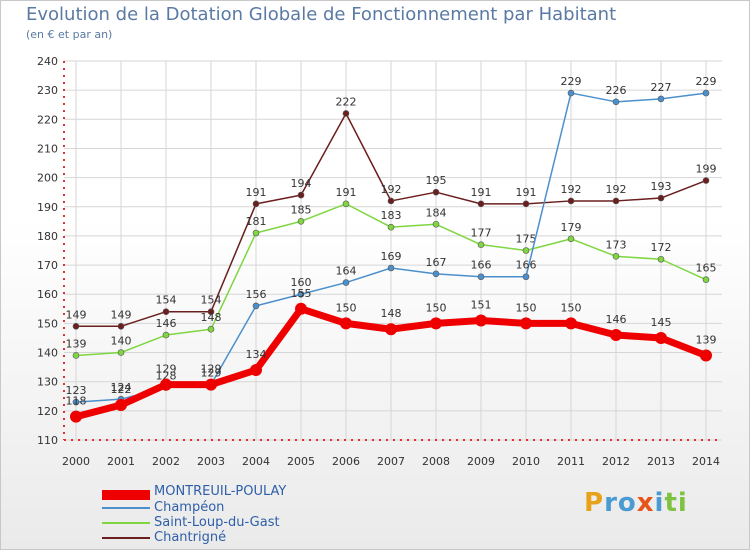 Image resolution: width=750 pixels, height=550 pixels. Describe the element at coordinates (661, 322) in the screenshot. I see `data-label-montreuil-poulay-2013: 145` at that location.